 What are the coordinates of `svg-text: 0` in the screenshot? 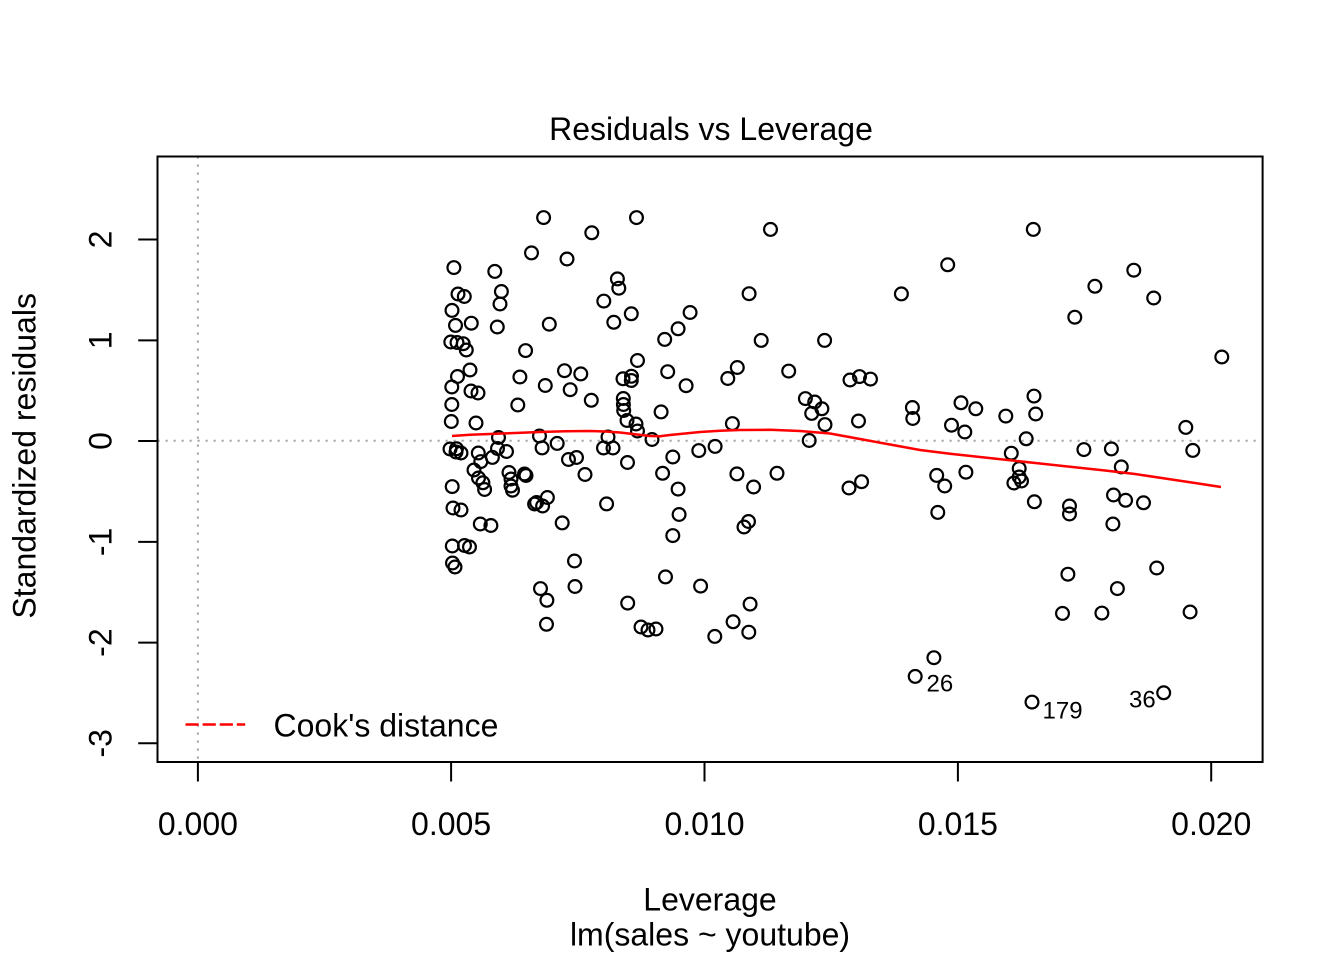 It's located at (101, 441).